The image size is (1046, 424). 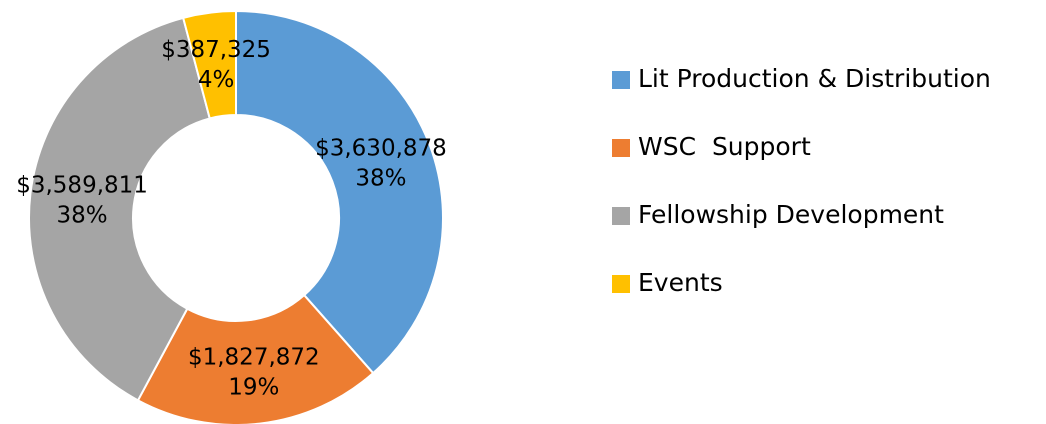 What do you see at coordinates (814, 78) in the screenshot?
I see `legend-label: Lit Production & Distribution` at bounding box center [814, 78].